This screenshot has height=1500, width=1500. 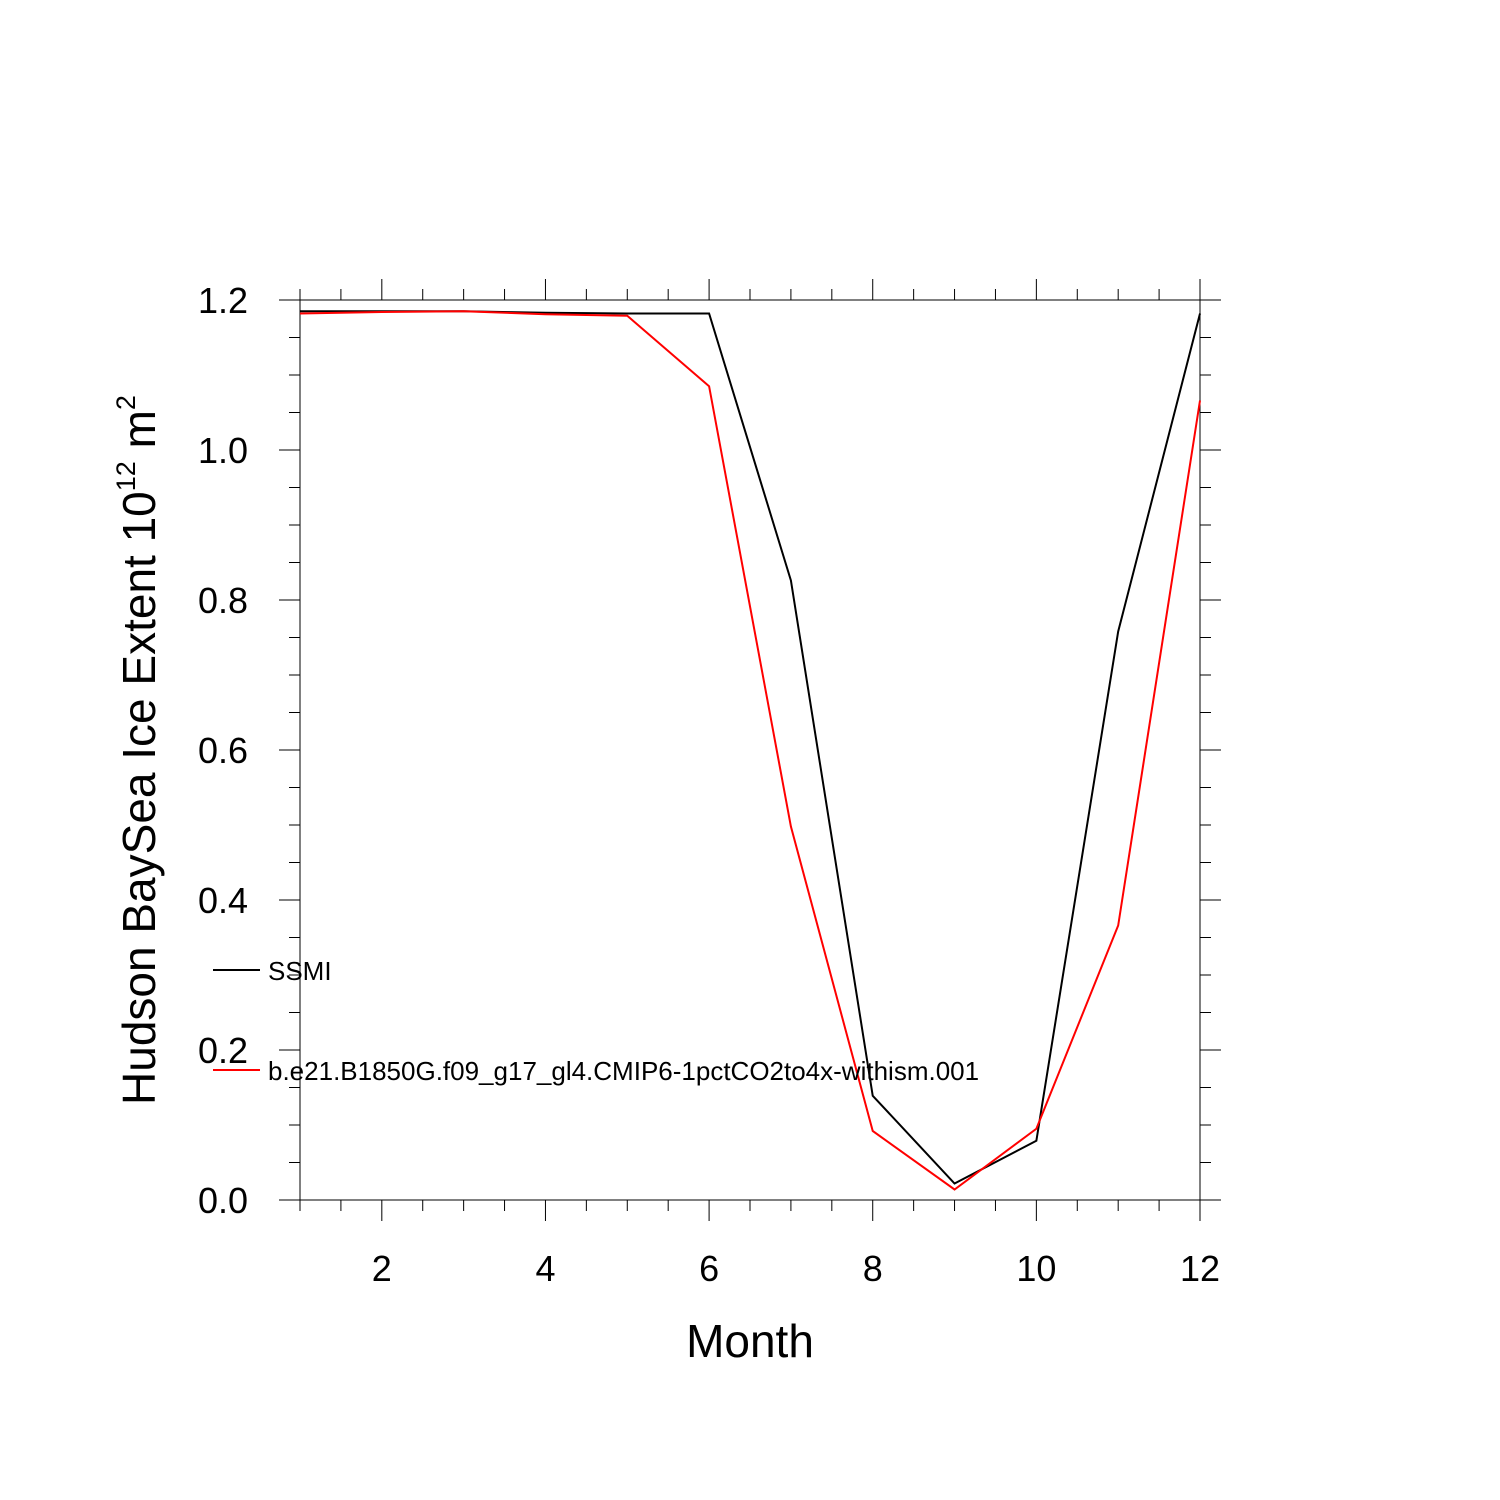 What do you see at coordinates (300, 971) in the screenshot?
I see `legend-label-ssmi: SSMI` at bounding box center [300, 971].